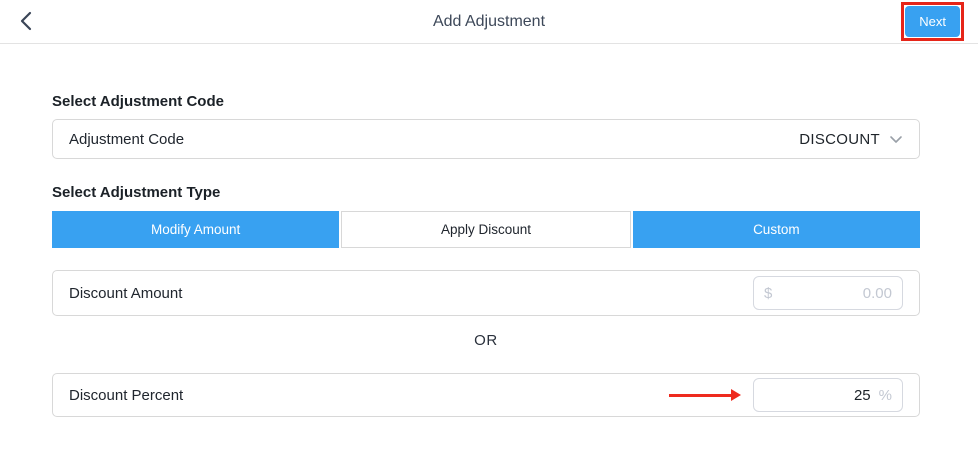 Image resolution: width=978 pixels, height=449 pixels. I want to click on discount-percent-input-wrapper: %, so click(828, 395).